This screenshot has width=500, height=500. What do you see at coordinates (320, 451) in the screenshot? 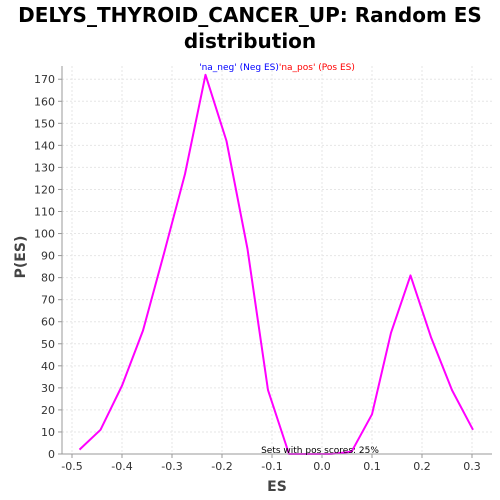
I see `pos-scores-annotation: Sets with pos scores: 25%` at bounding box center [320, 451].